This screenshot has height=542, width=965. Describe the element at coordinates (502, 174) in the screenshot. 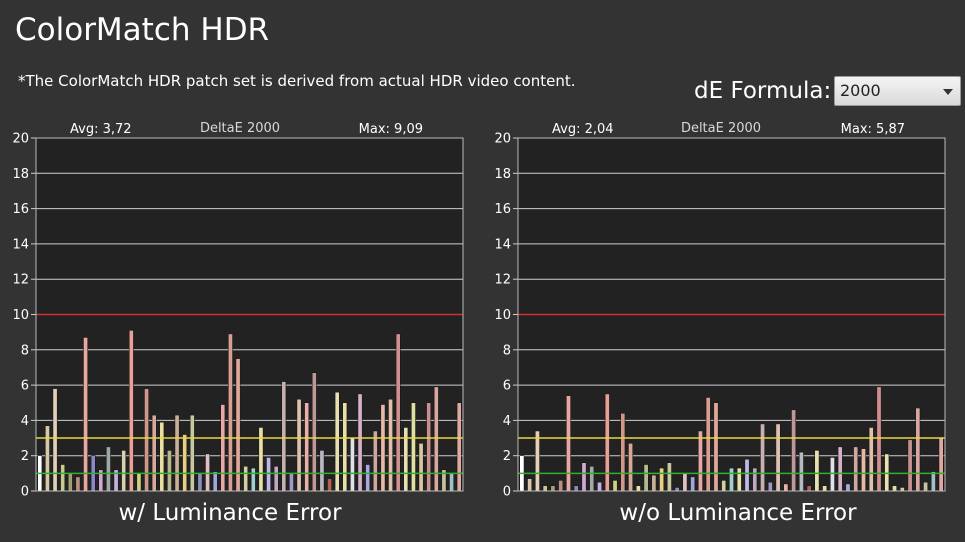

I see `y-tick-label: 18` at that location.